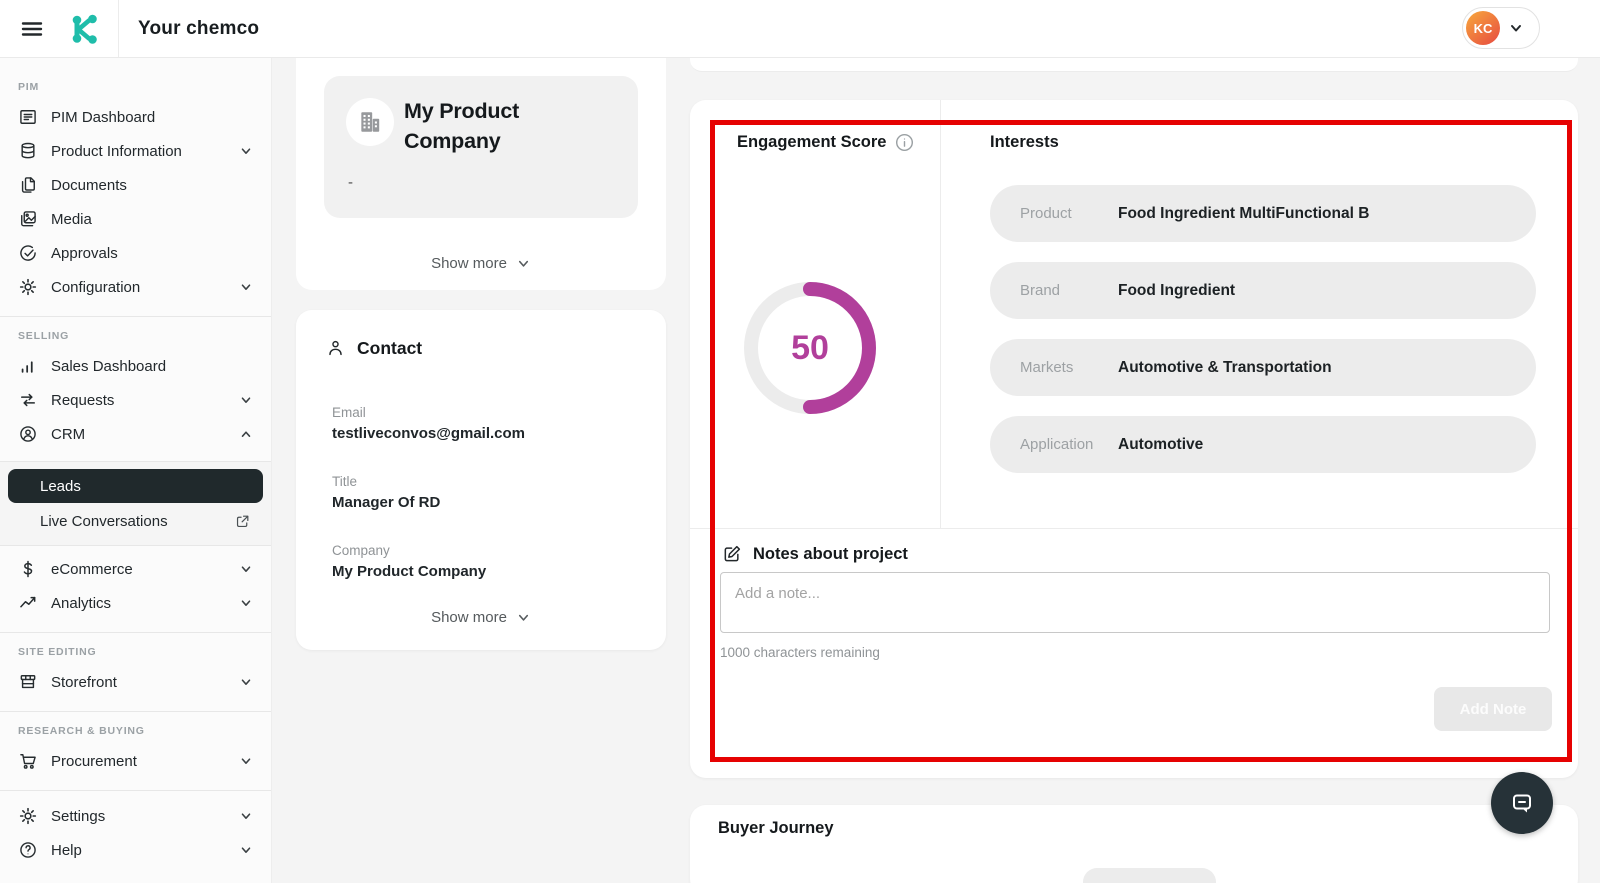 This screenshot has width=1600, height=883. What do you see at coordinates (135, 850) in the screenshot?
I see `sidebar-item-help: Help` at bounding box center [135, 850].